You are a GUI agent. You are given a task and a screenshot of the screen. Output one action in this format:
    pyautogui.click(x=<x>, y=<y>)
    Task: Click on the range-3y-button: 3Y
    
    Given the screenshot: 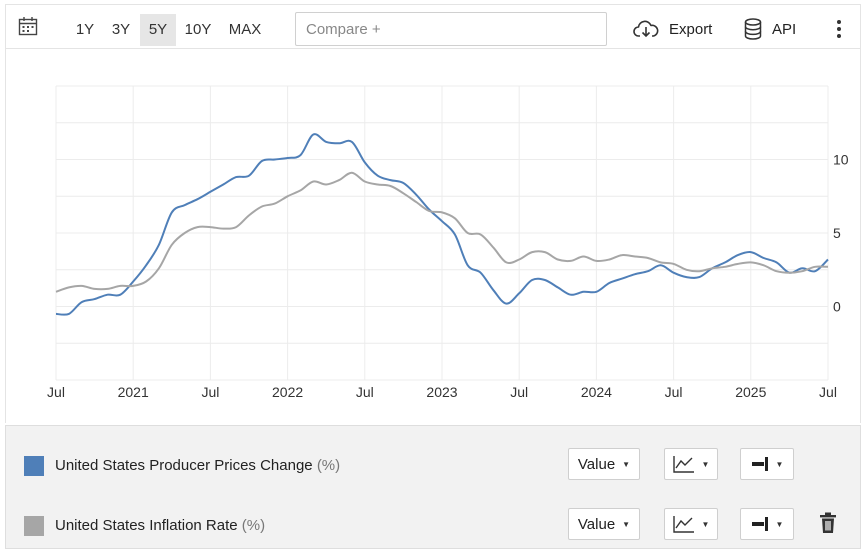 What is the action you would take?
    pyautogui.click(x=121, y=29)
    